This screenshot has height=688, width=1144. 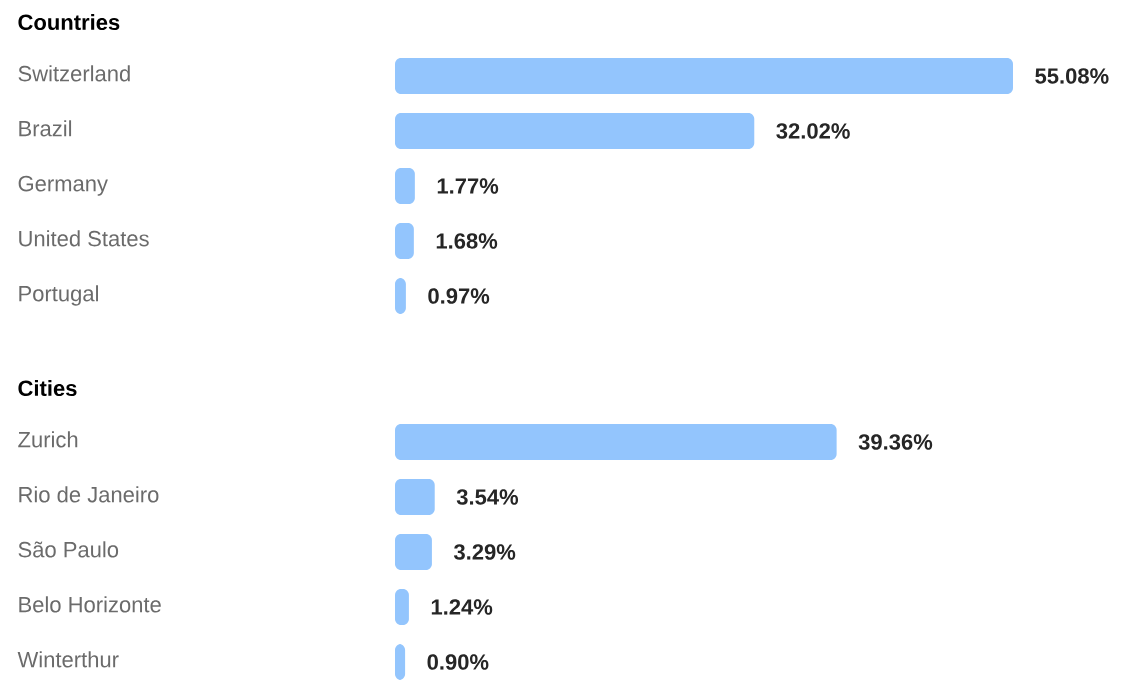 What do you see at coordinates (89, 494) in the screenshot?
I see `y-tick-label: Rio de Janeiro` at bounding box center [89, 494].